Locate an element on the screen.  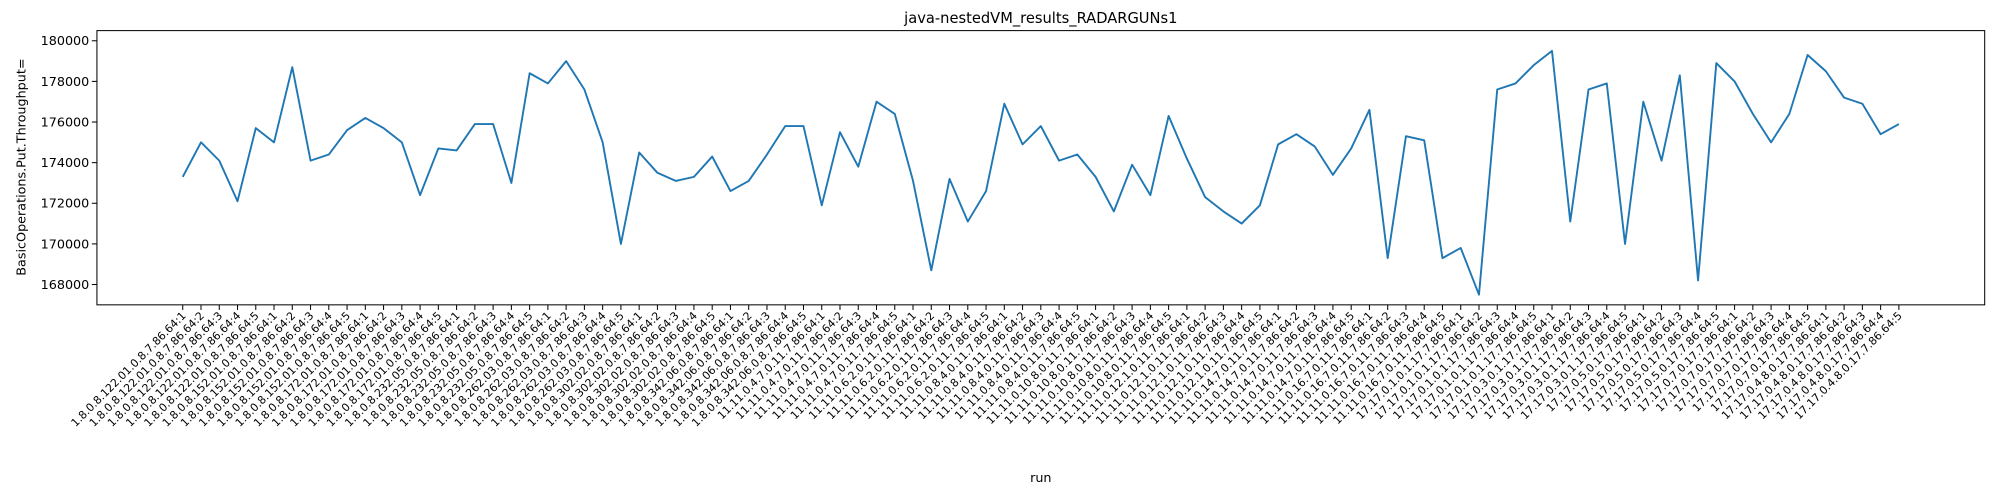
y-tick-label: 168000 is located at coordinates (65, 285).